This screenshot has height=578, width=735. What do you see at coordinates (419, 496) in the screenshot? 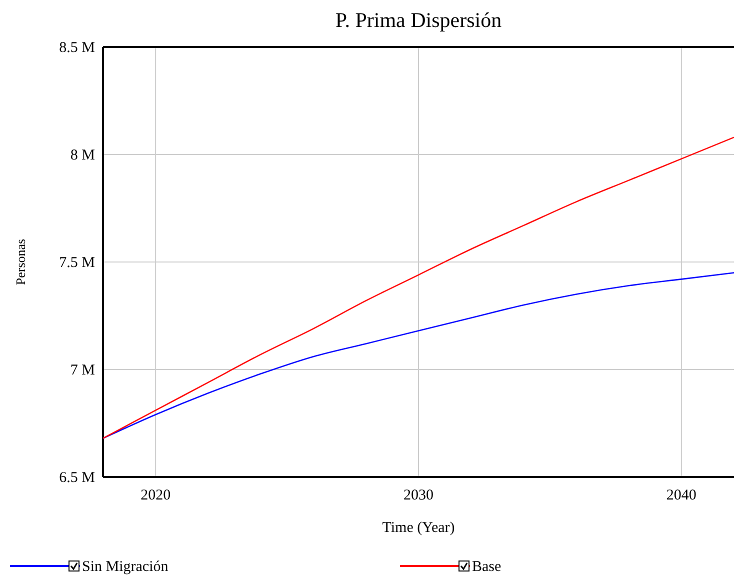
I see `x-tick-label: 2030` at bounding box center [419, 496].